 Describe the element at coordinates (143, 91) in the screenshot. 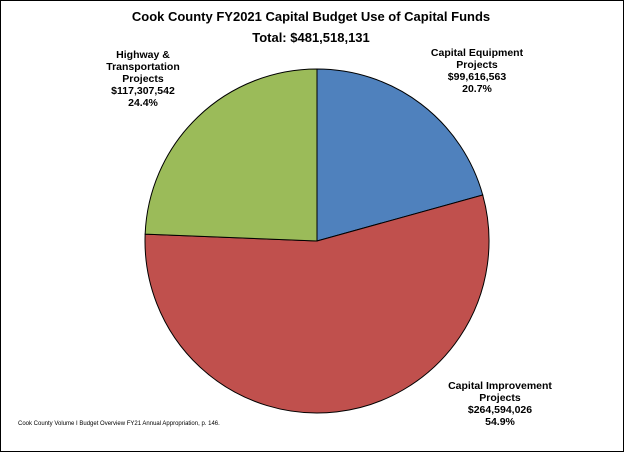

I see `slice-label-amount: $117,307,542` at that location.